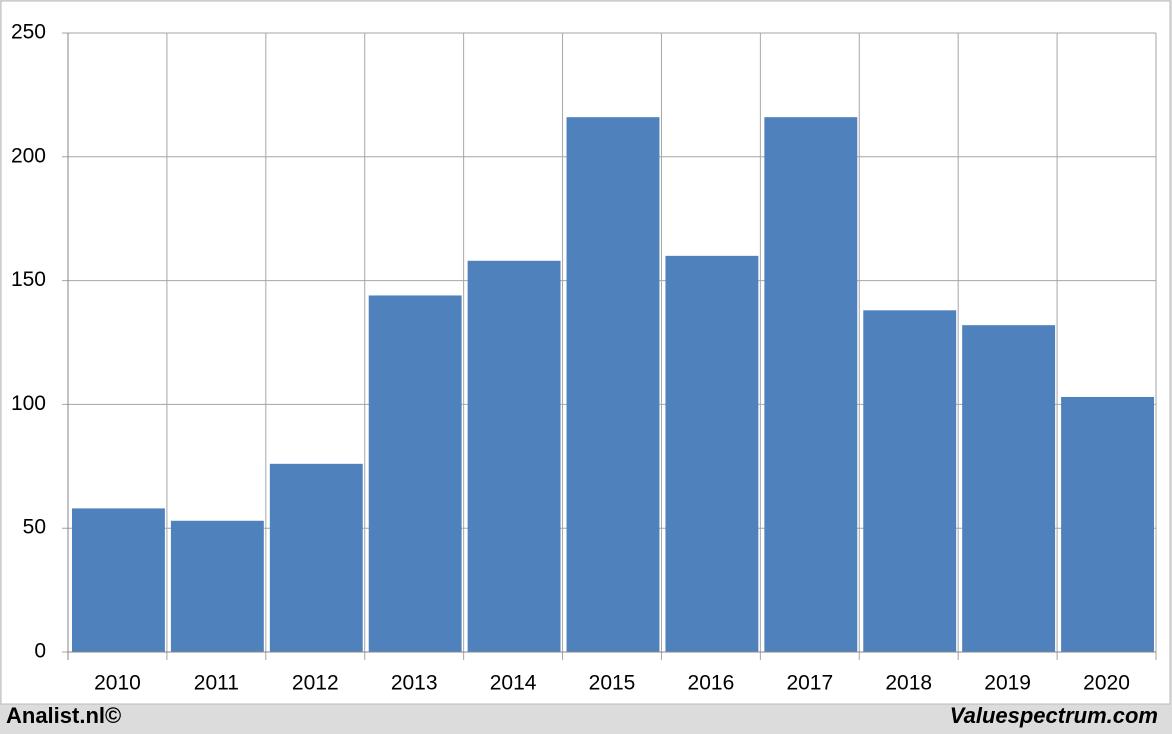 Image resolution: width=1172 pixels, height=734 pixels. I want to click on x-tick-label: 2016, so click(711, 683).